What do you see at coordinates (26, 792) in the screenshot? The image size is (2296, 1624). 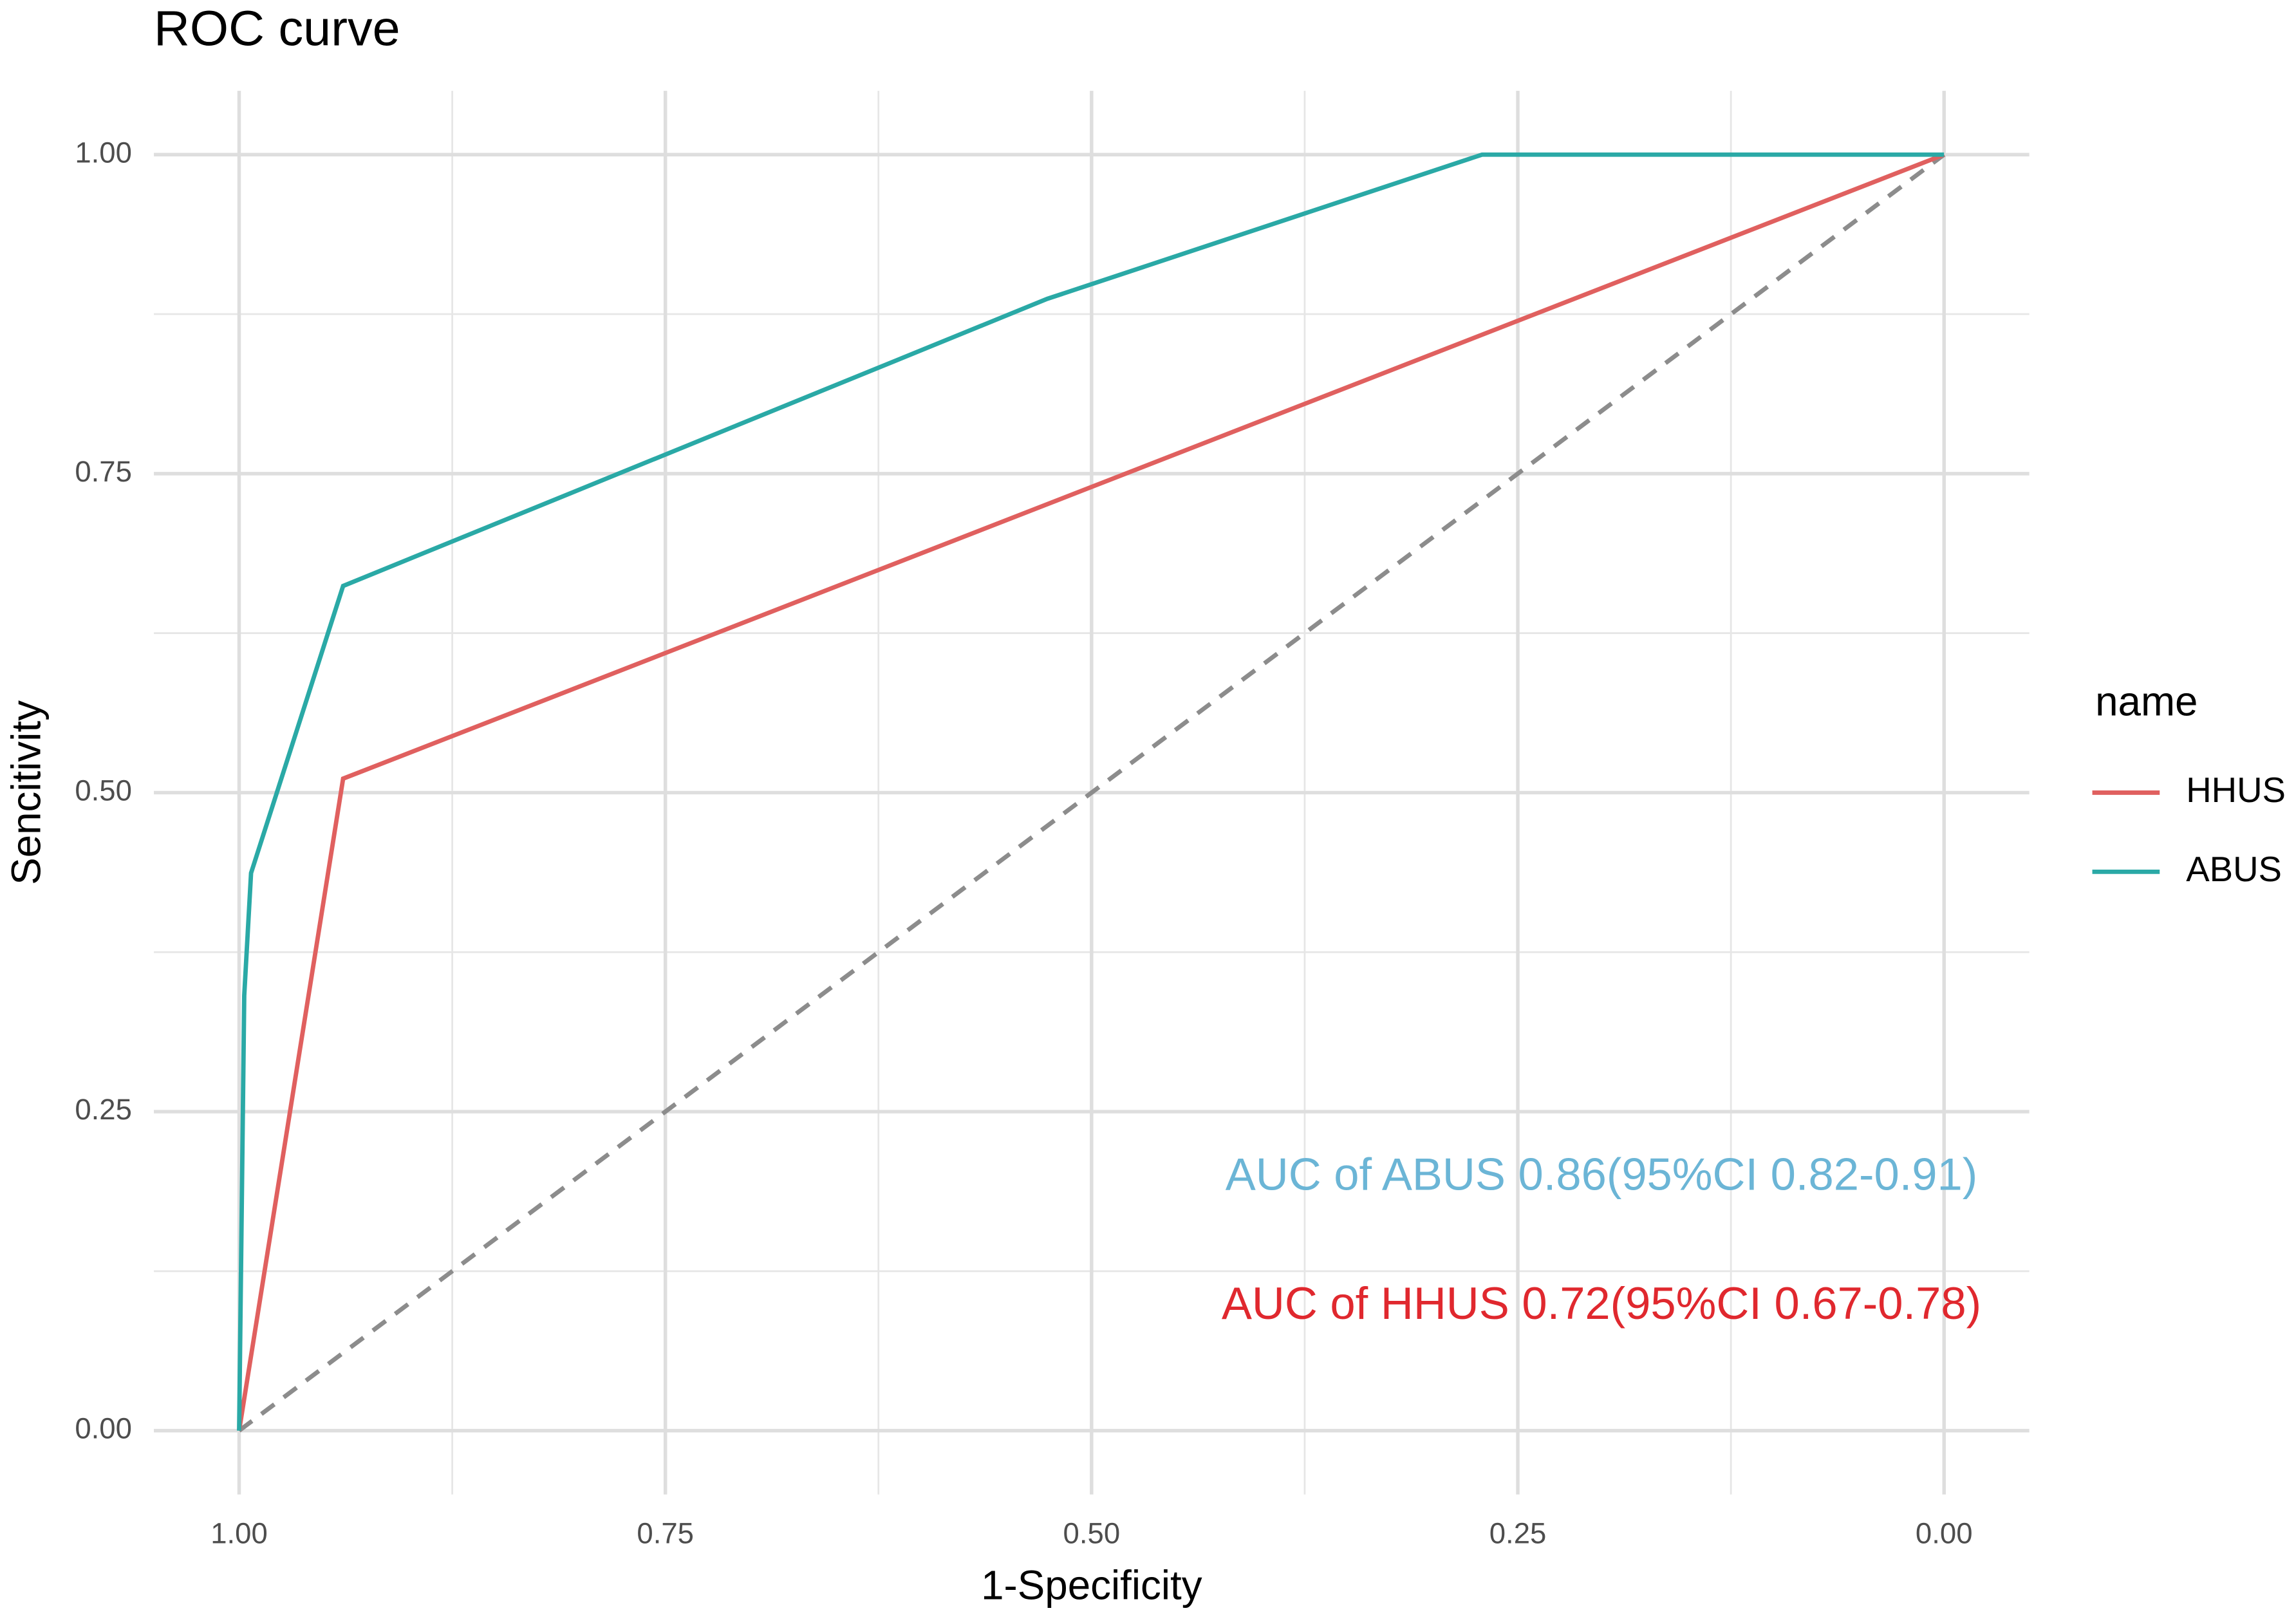 I see `y-axis-label: Sencitivity` at bounding box center [26, 792].